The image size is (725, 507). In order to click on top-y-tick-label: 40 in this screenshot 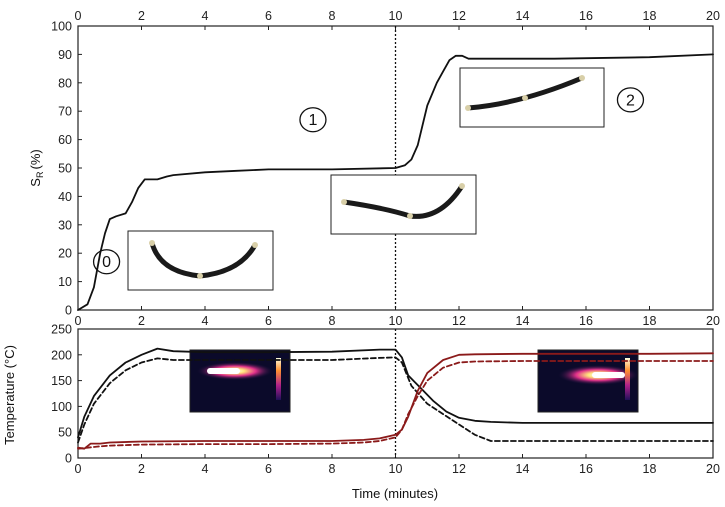, I will do `click(65, 197)`.